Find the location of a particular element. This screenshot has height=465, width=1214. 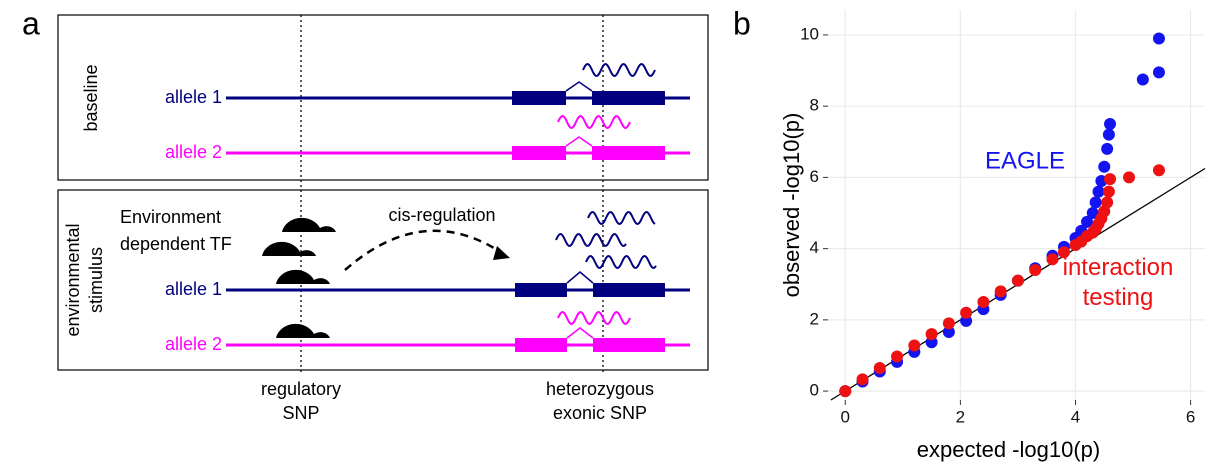

box-title: baseline is located at coordinates (91, 97).